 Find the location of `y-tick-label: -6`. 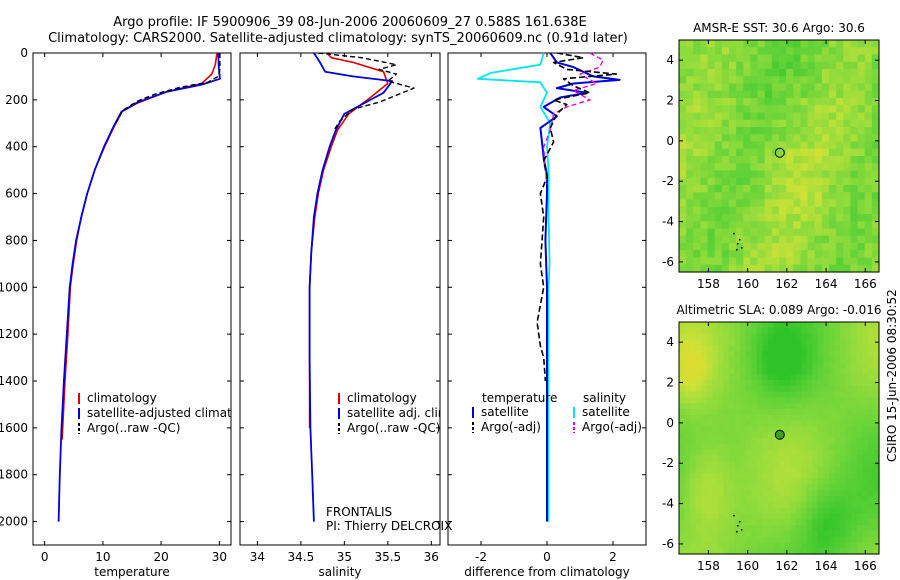

y-tick-label: -6 is located at coordinates (668, 544).